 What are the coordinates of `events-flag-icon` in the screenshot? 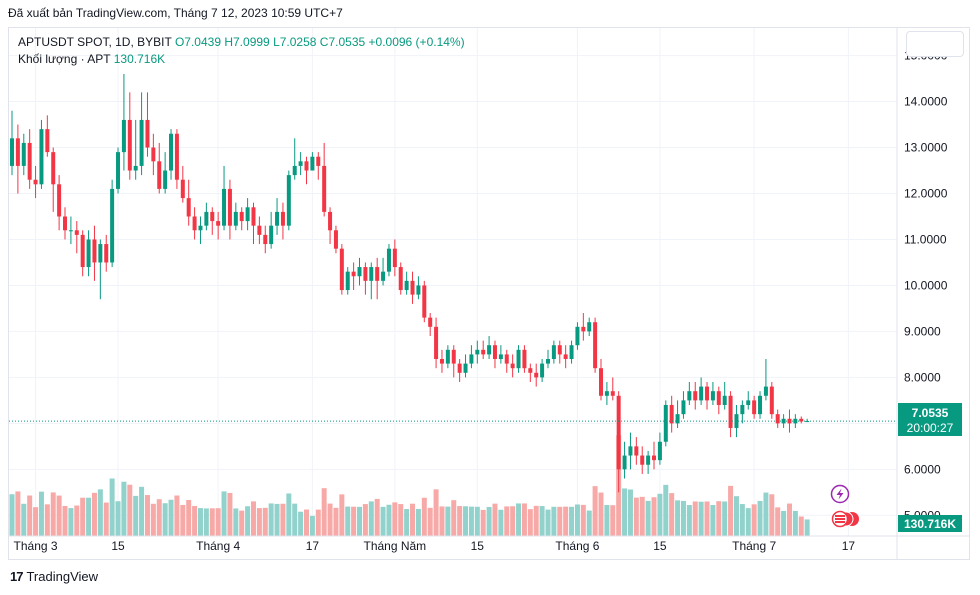 It's located at (845, 519).